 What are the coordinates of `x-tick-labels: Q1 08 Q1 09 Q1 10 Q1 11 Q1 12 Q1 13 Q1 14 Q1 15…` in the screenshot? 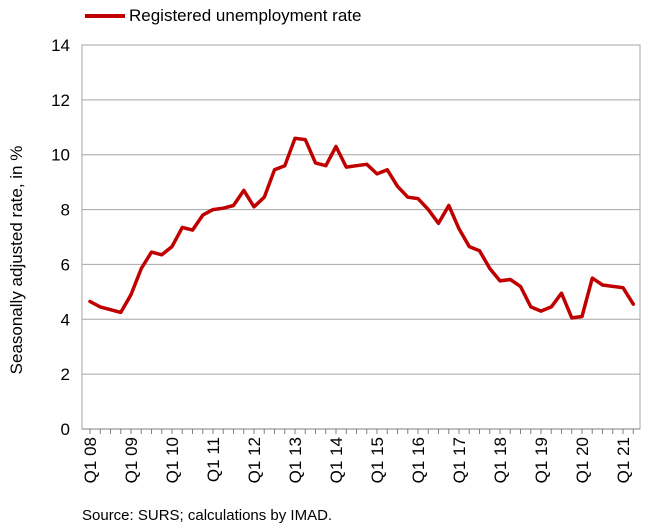 It's located at (357, 460).